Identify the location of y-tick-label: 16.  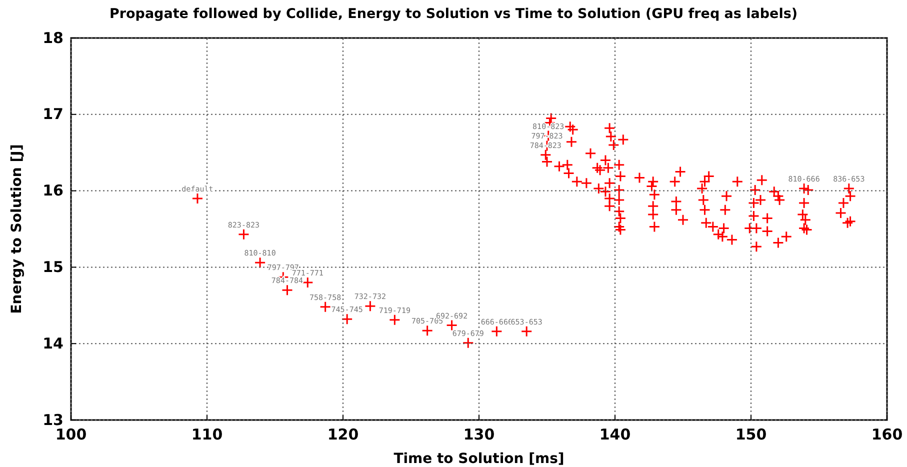
(53, 191).